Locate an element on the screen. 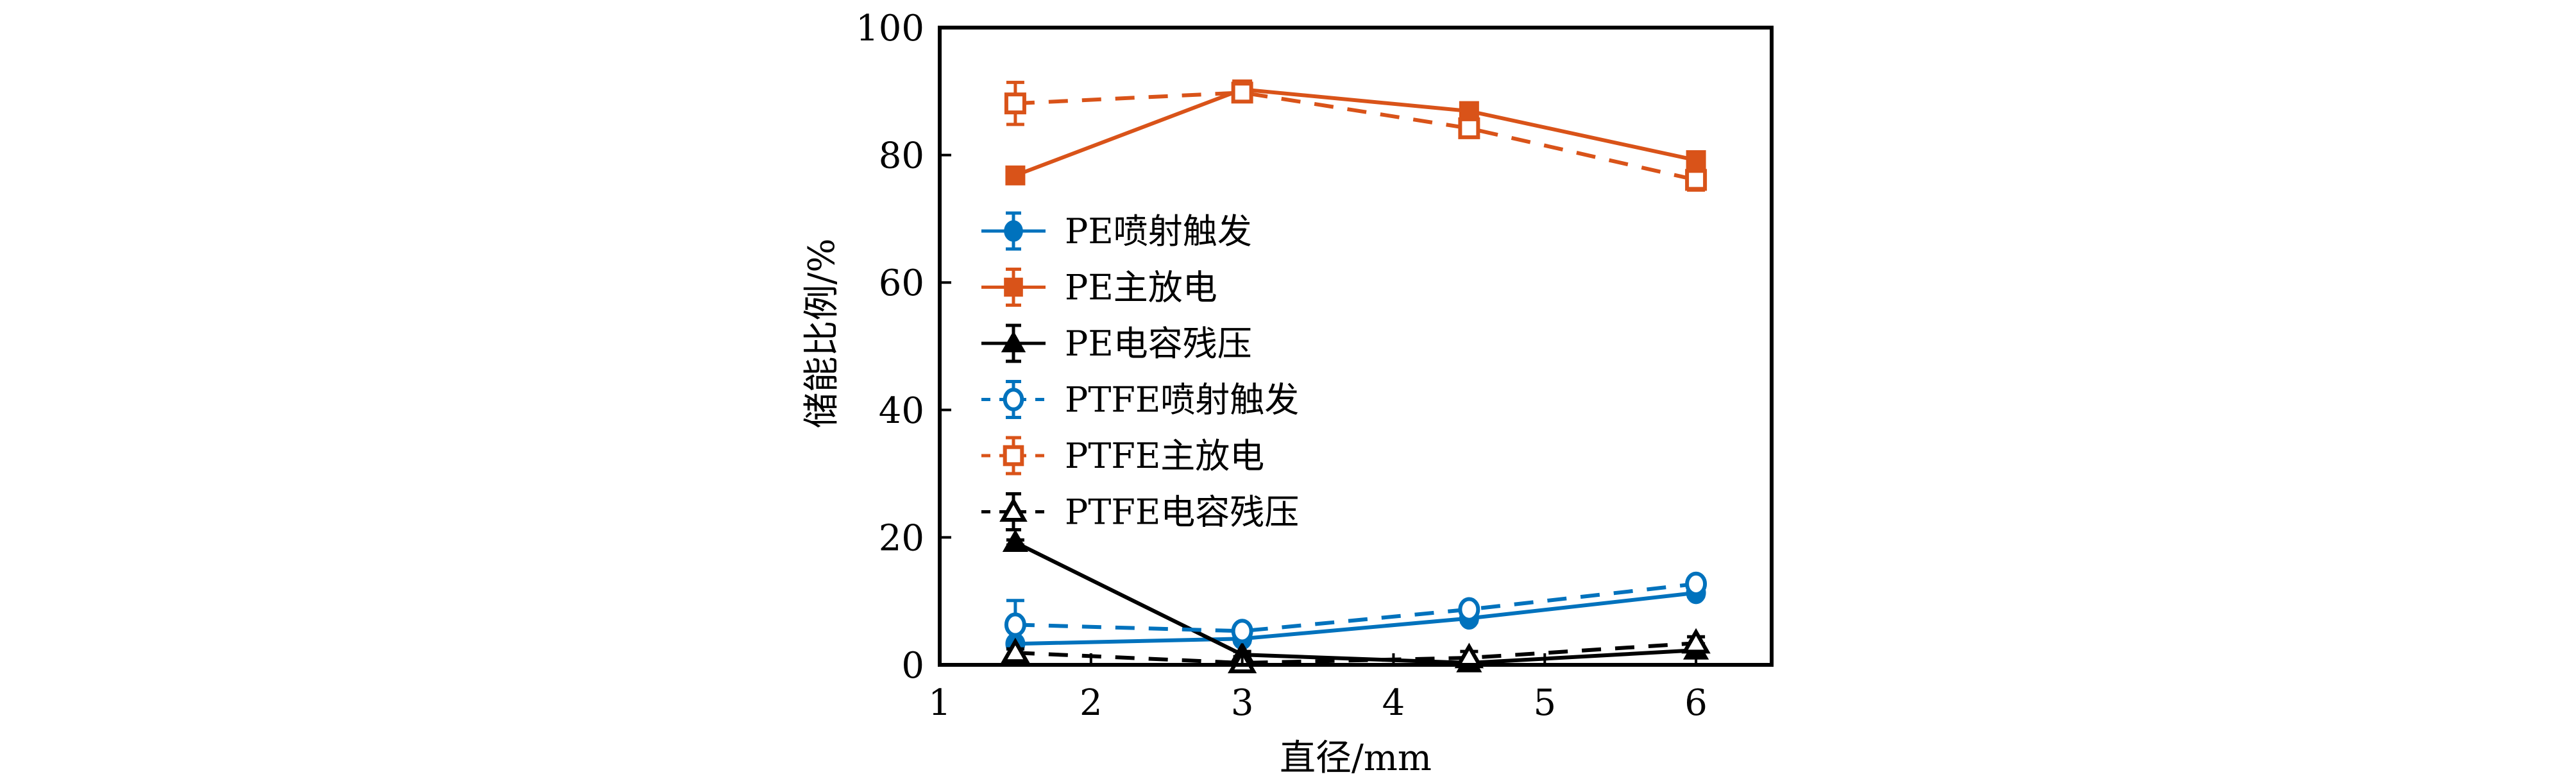 The width and height of the screenshot is (2576, 781). x-tick-label: 4 is located at coordinates (1393, 703).